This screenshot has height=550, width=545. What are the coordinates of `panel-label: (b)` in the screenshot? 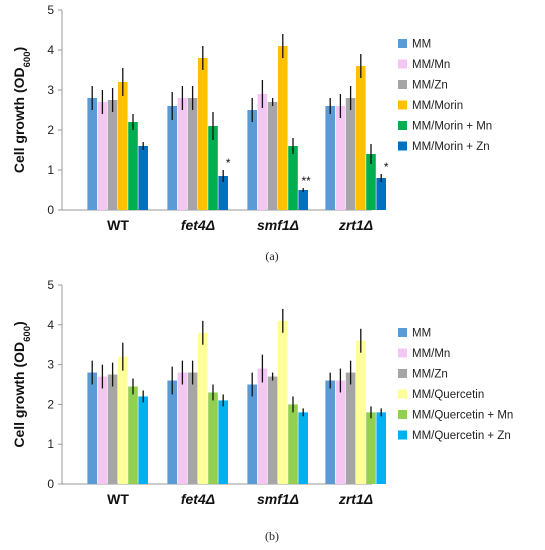 It's located at (272, 536).